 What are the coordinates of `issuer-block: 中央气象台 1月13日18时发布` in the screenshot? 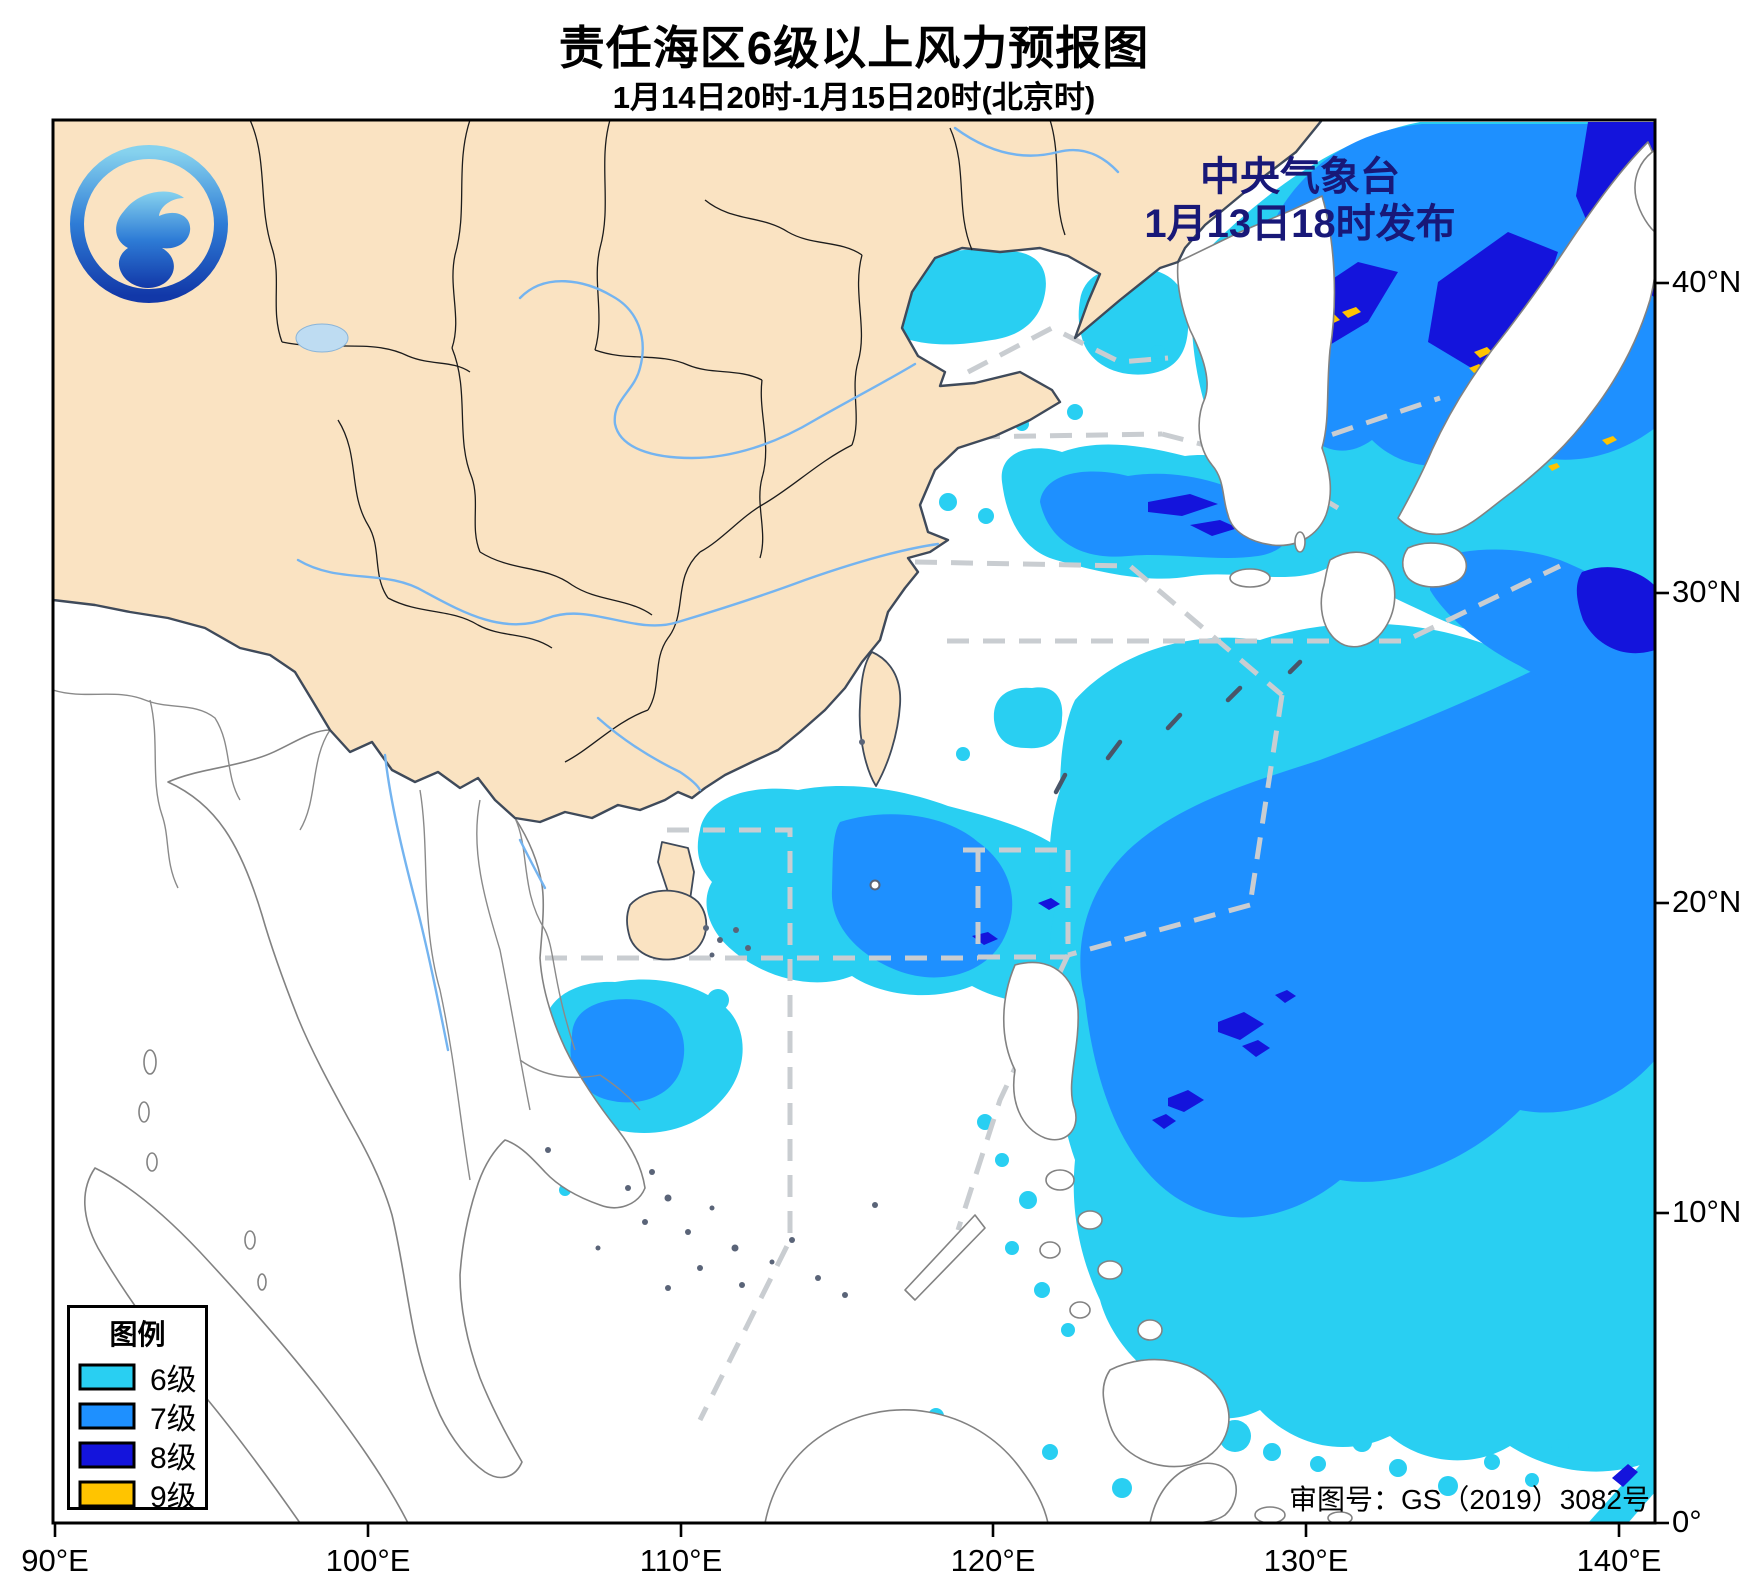 It's located at (1300, 201).